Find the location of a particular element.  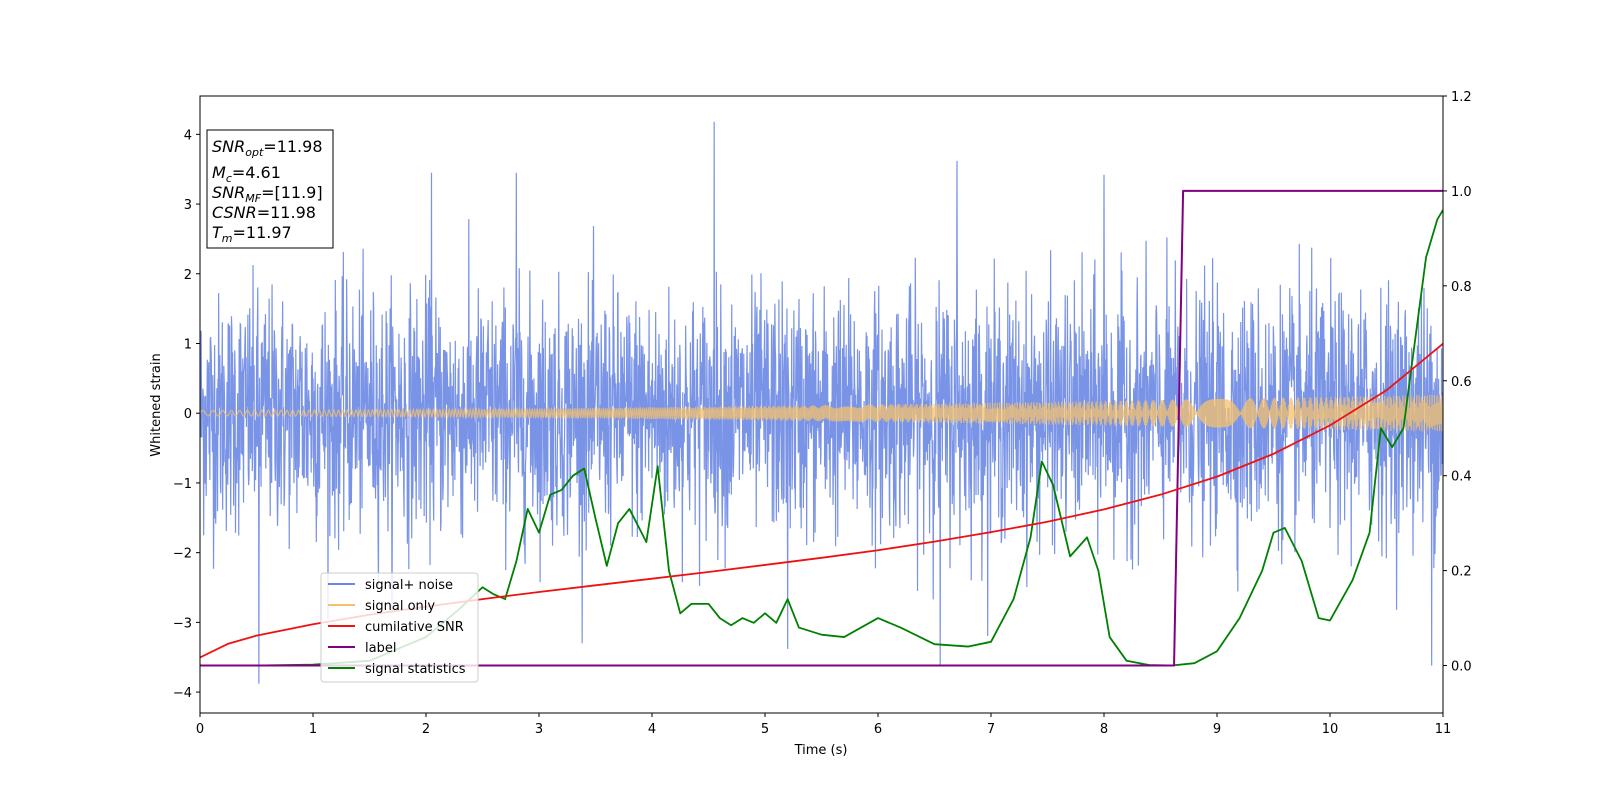

y-tick-label: −4 is located at coordinates (182, 693).